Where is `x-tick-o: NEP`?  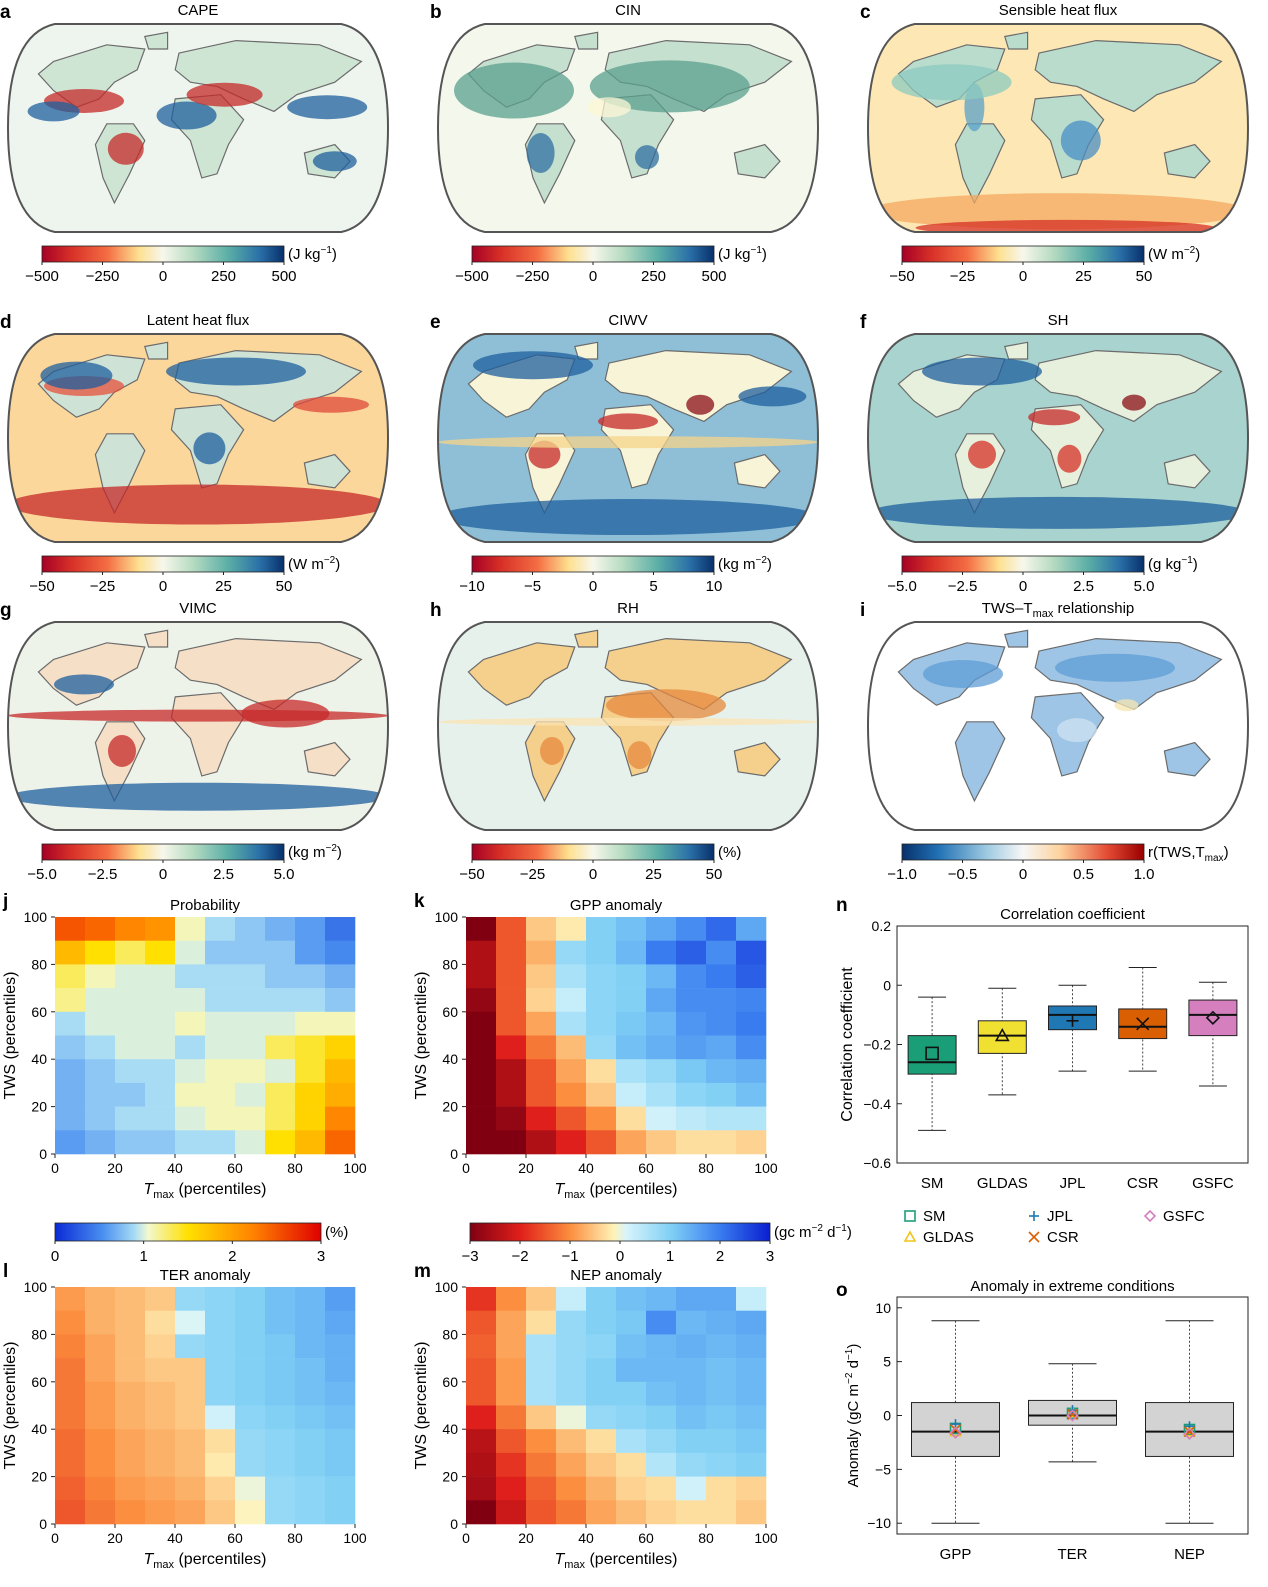
x-tick-o: NEP is located at coordinates (1189, 1554).